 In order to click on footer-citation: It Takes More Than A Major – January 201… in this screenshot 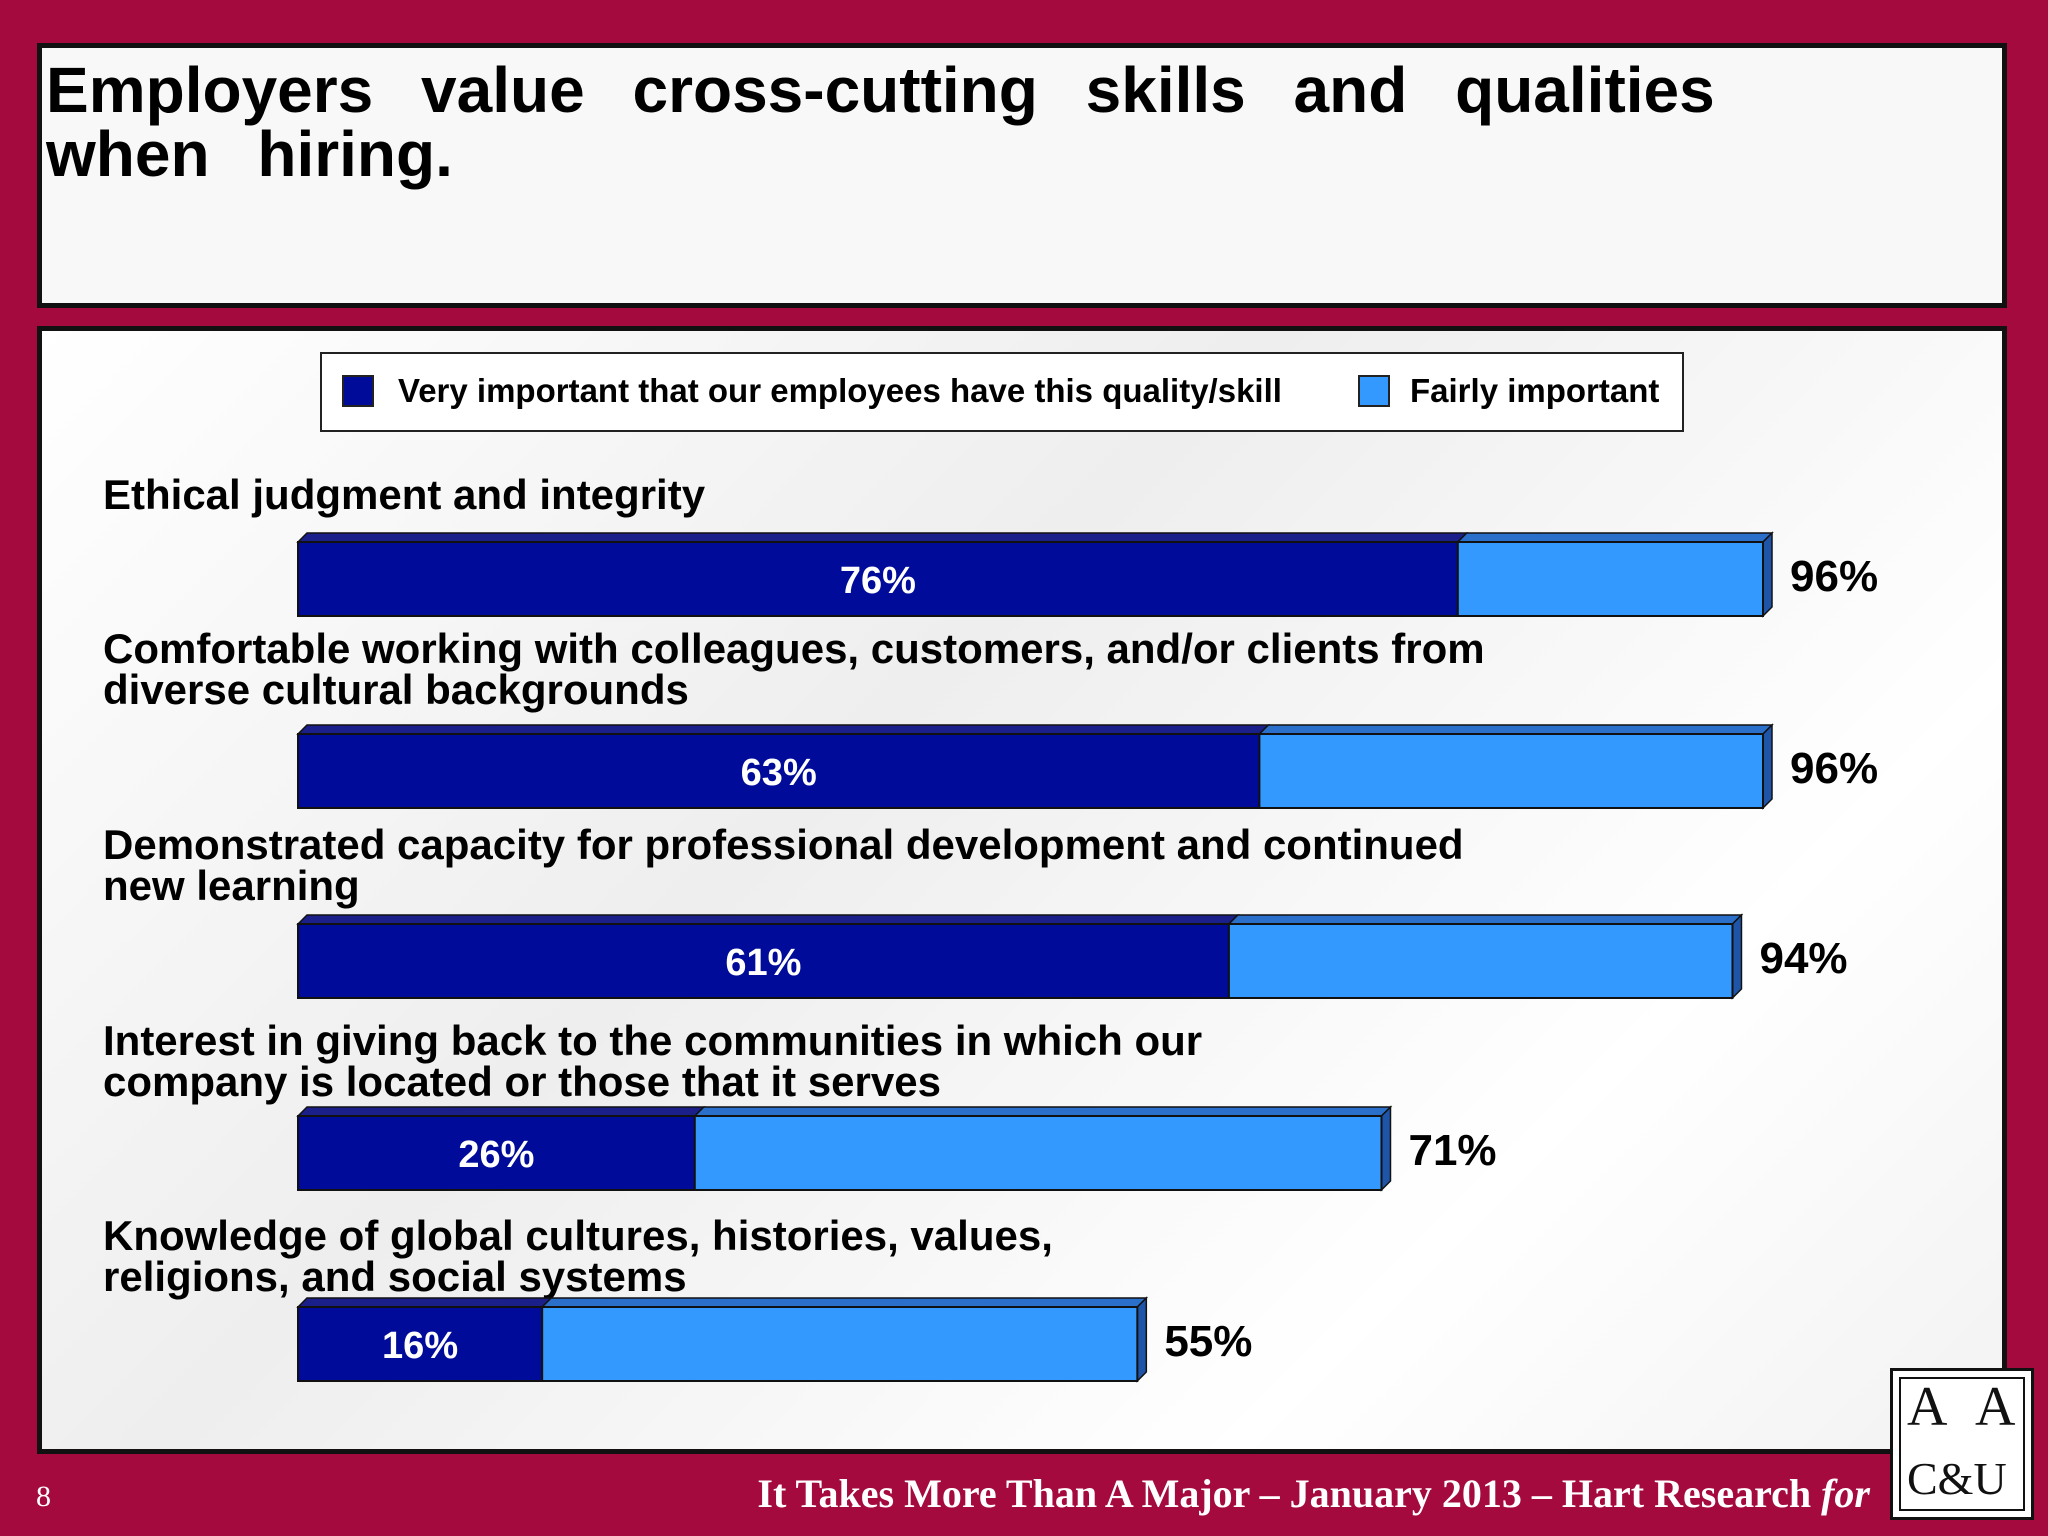, I will do `click(1313, 1493)`.